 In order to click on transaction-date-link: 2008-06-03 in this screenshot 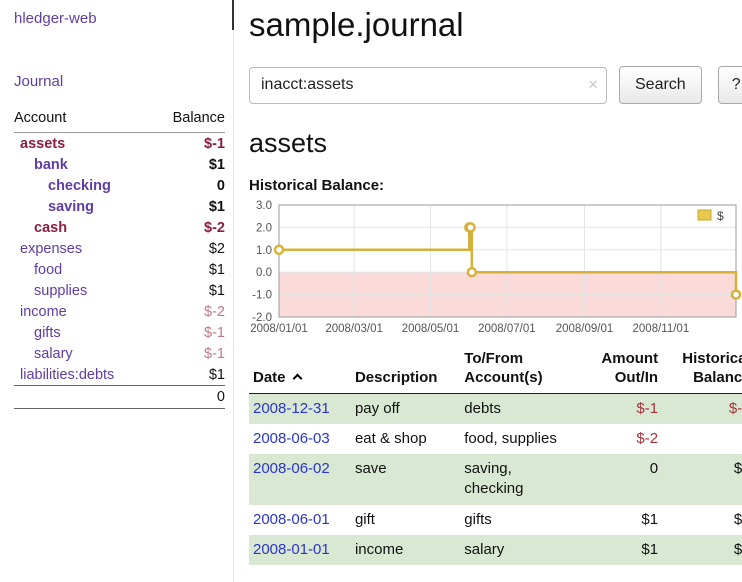, I will do `click(291, 438)`.